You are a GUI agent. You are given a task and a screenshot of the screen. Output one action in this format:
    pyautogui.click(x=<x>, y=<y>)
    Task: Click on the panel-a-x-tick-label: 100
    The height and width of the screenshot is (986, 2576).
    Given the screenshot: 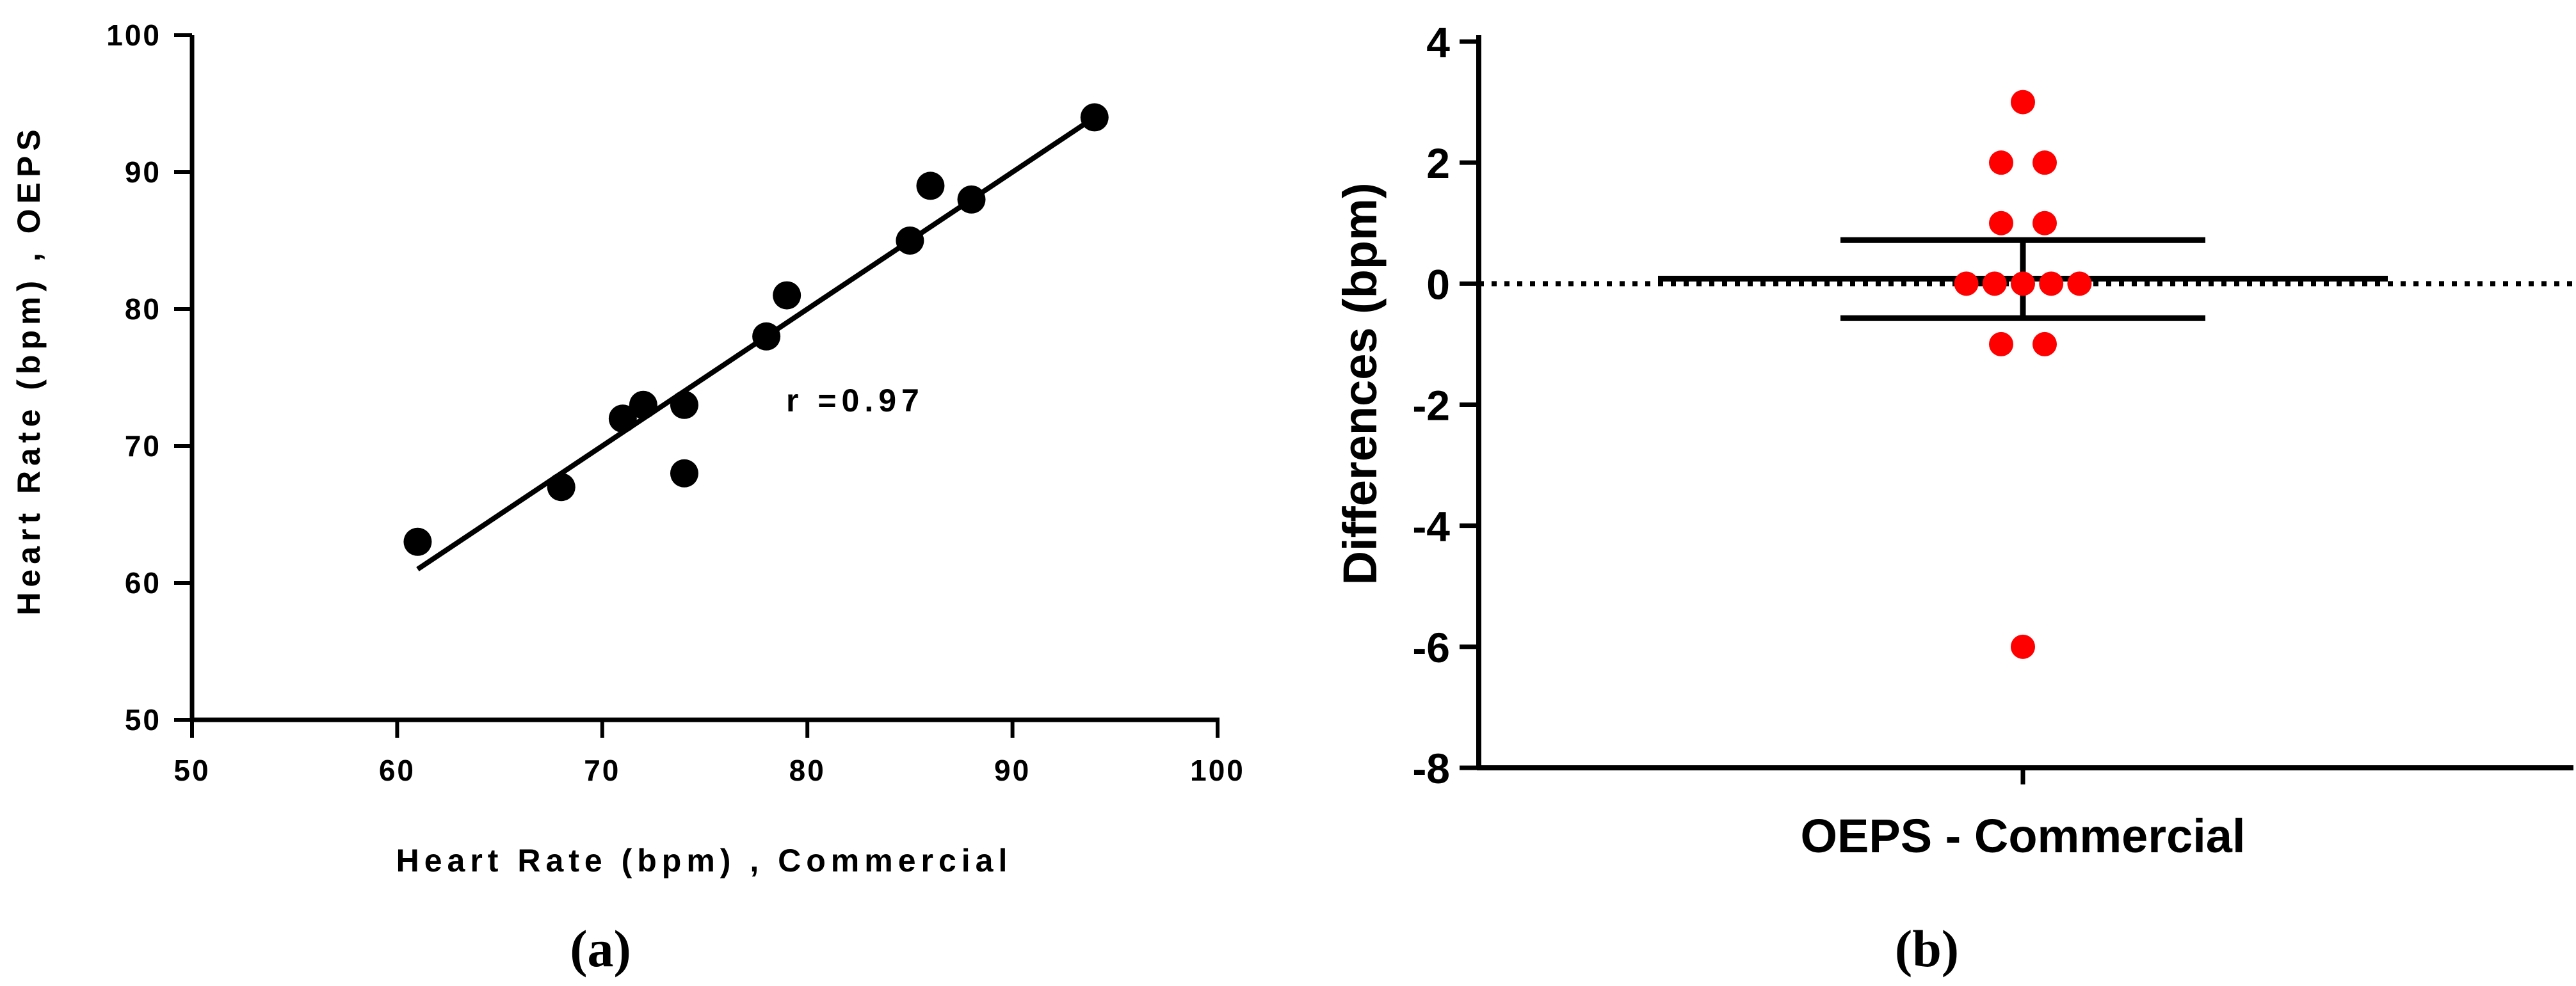 What is the action you would take?
    pyautogui.click(x=1217, y=770)
    